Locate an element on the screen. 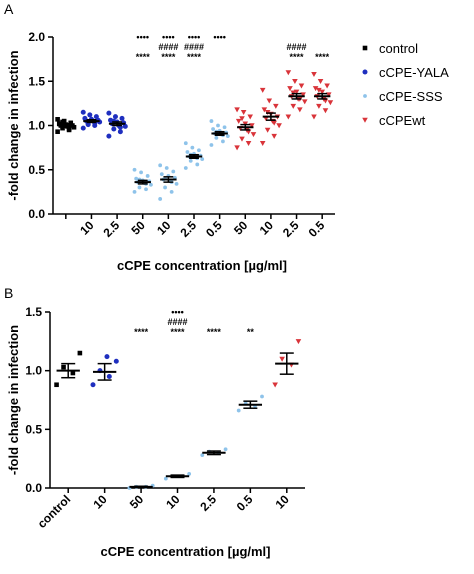 This screenshot has width=474, height=574. panel-label: A is located at coordinates (9, 9).